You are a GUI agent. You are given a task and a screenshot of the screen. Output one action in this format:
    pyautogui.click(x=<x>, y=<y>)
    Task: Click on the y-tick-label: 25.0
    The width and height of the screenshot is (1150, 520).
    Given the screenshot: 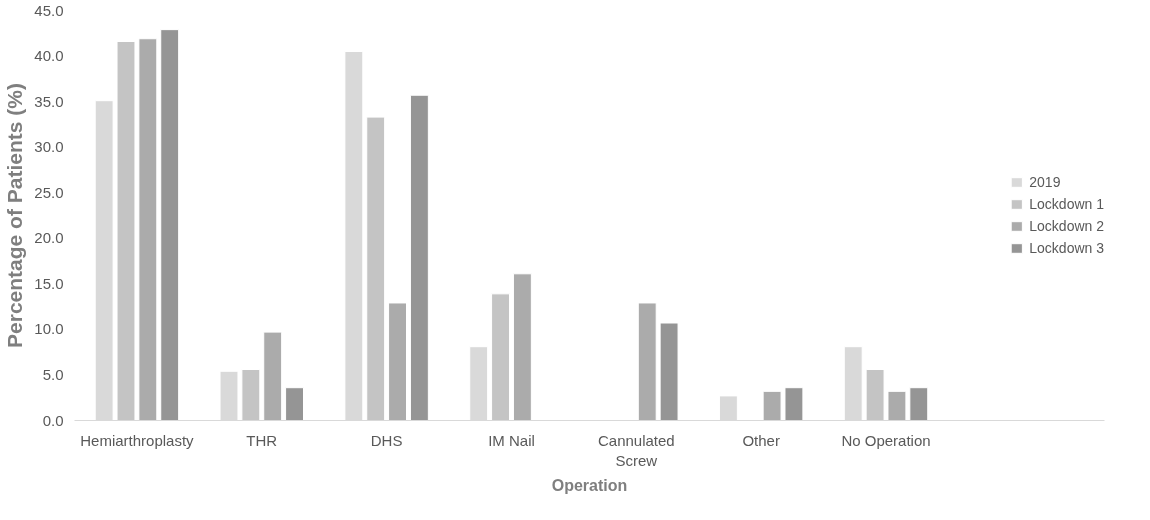 What is the action you would take?
    pyautogui.click(x=49, y=192)
    